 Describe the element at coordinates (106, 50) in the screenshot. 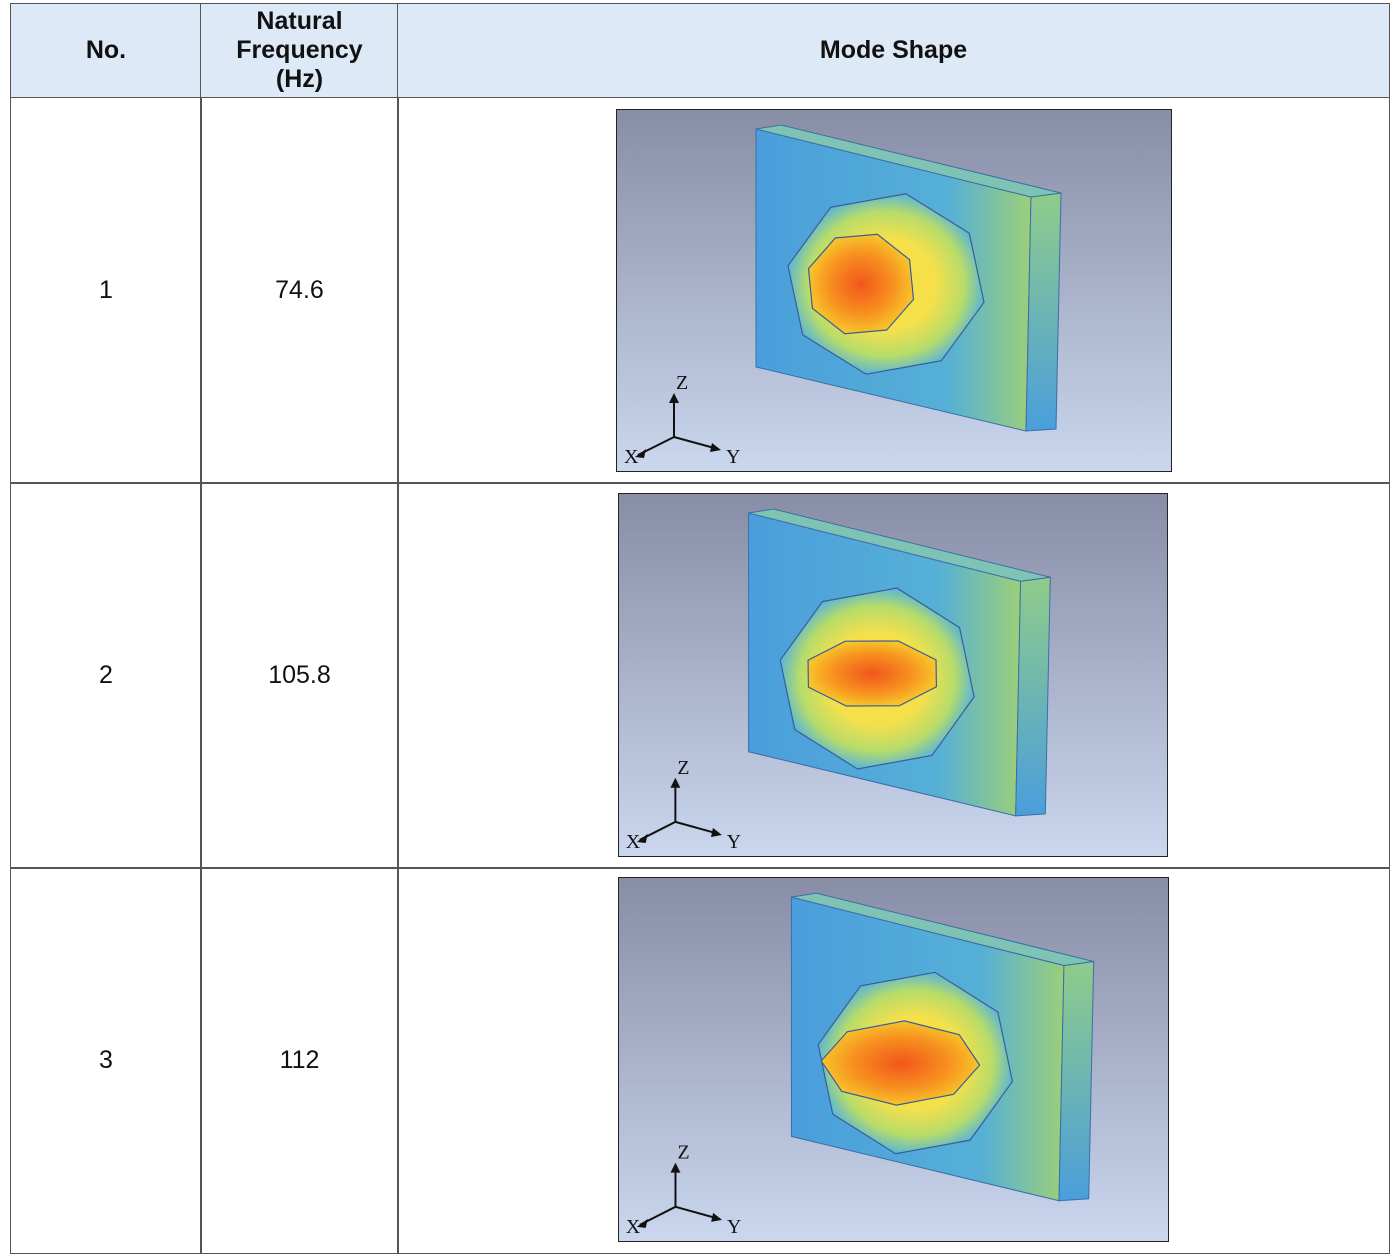

I see `header-cell: No.` at that location.